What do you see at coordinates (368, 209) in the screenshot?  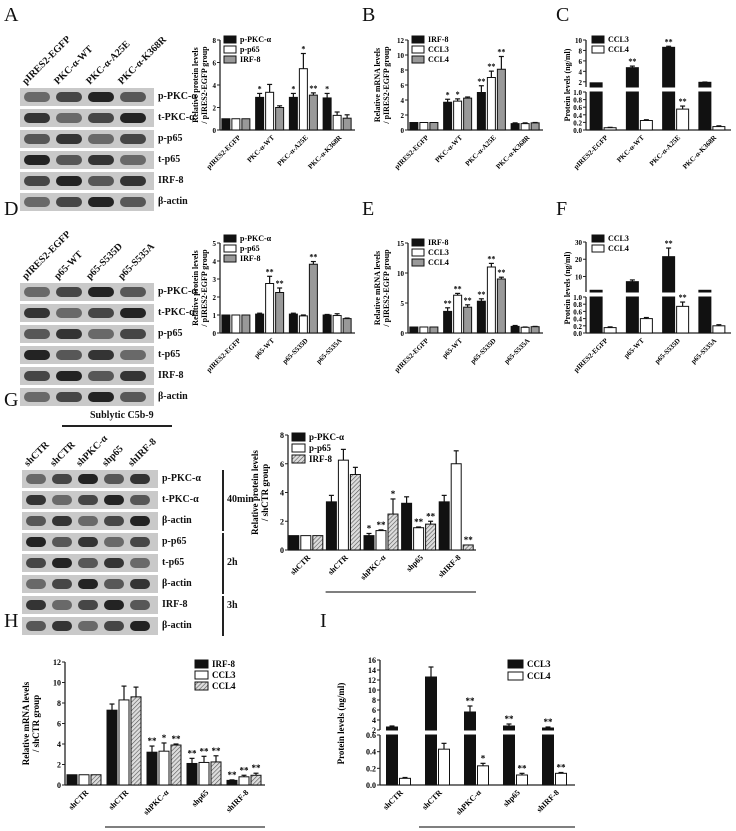 I see `panel-letter-e: E` at bounding box center [368, 209].